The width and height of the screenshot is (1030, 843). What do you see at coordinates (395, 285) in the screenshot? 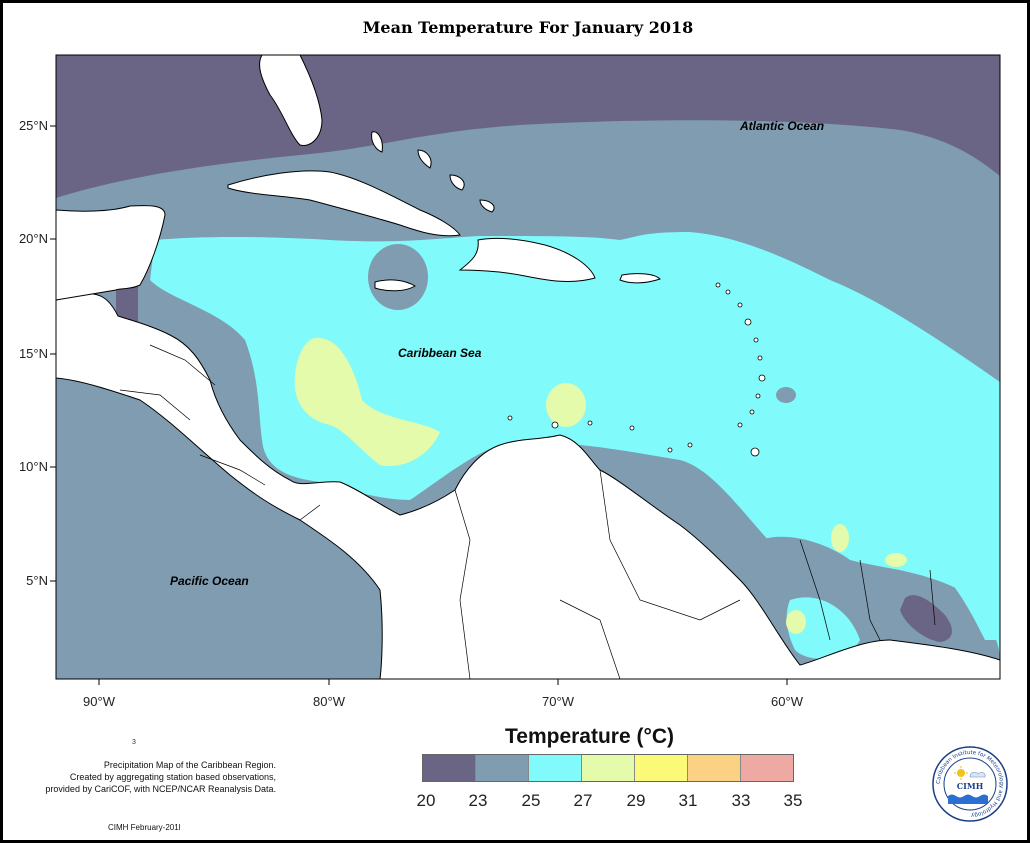
I see `land-jamaica` at bounding box center [395, 285].